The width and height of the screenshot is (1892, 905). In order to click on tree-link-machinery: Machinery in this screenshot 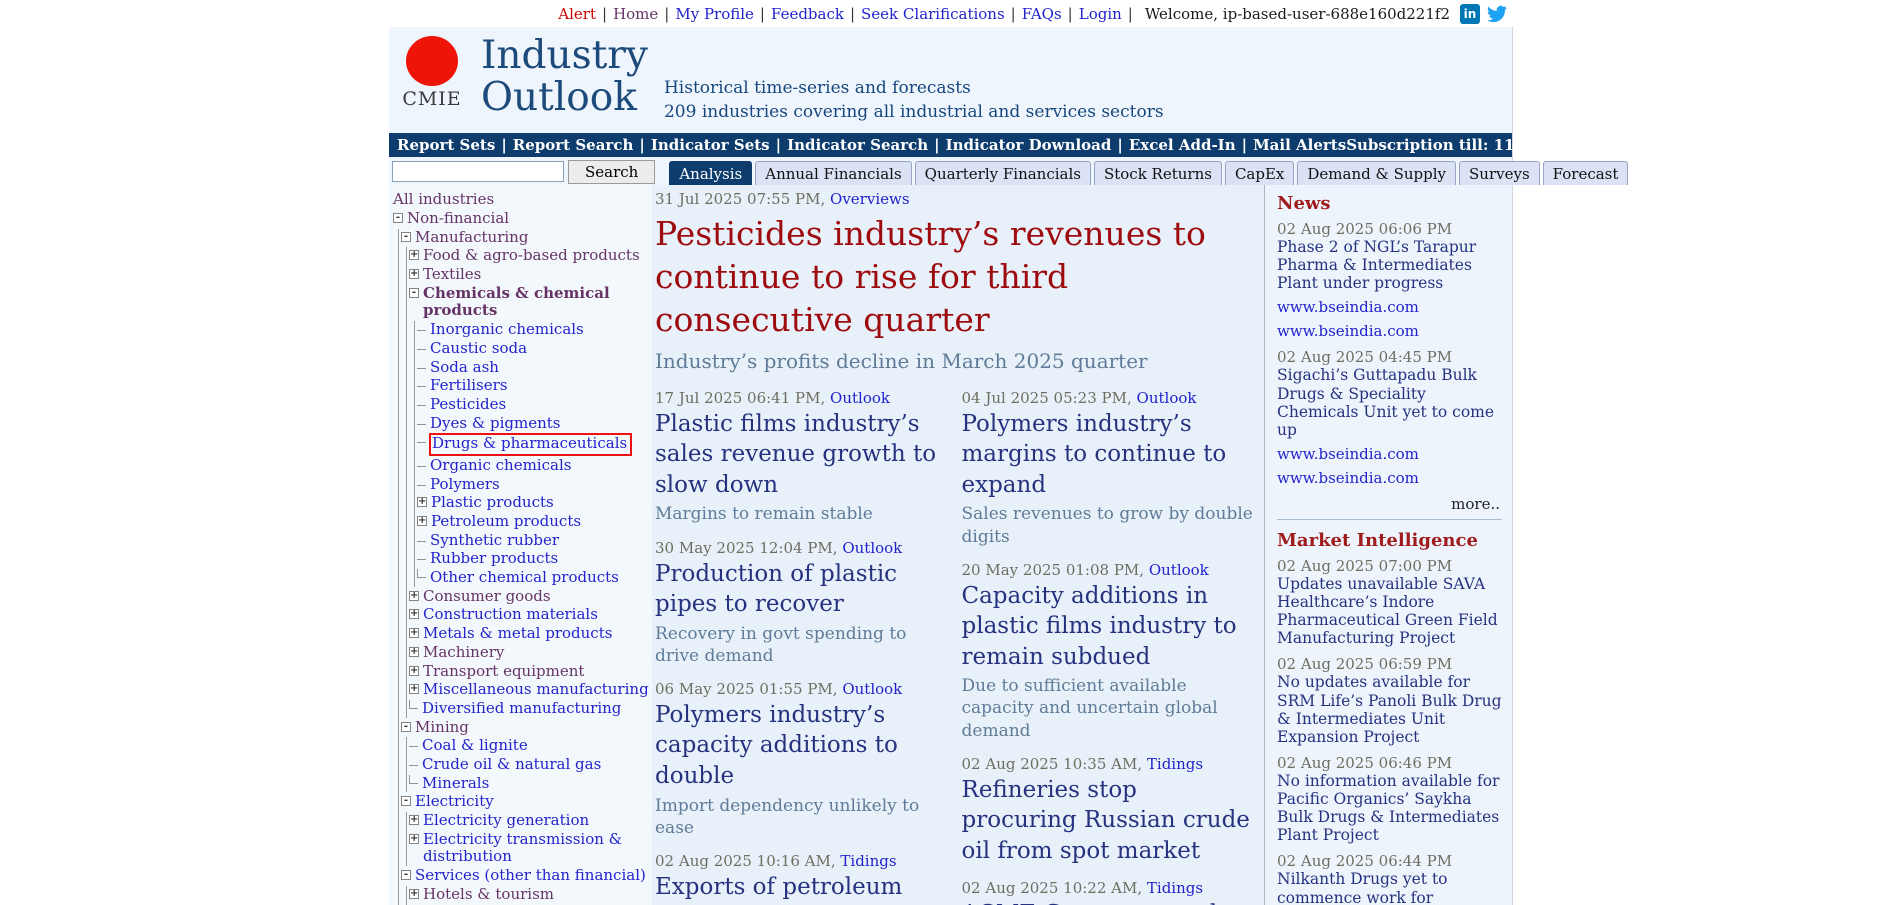, I will do `click(464, 651)`.